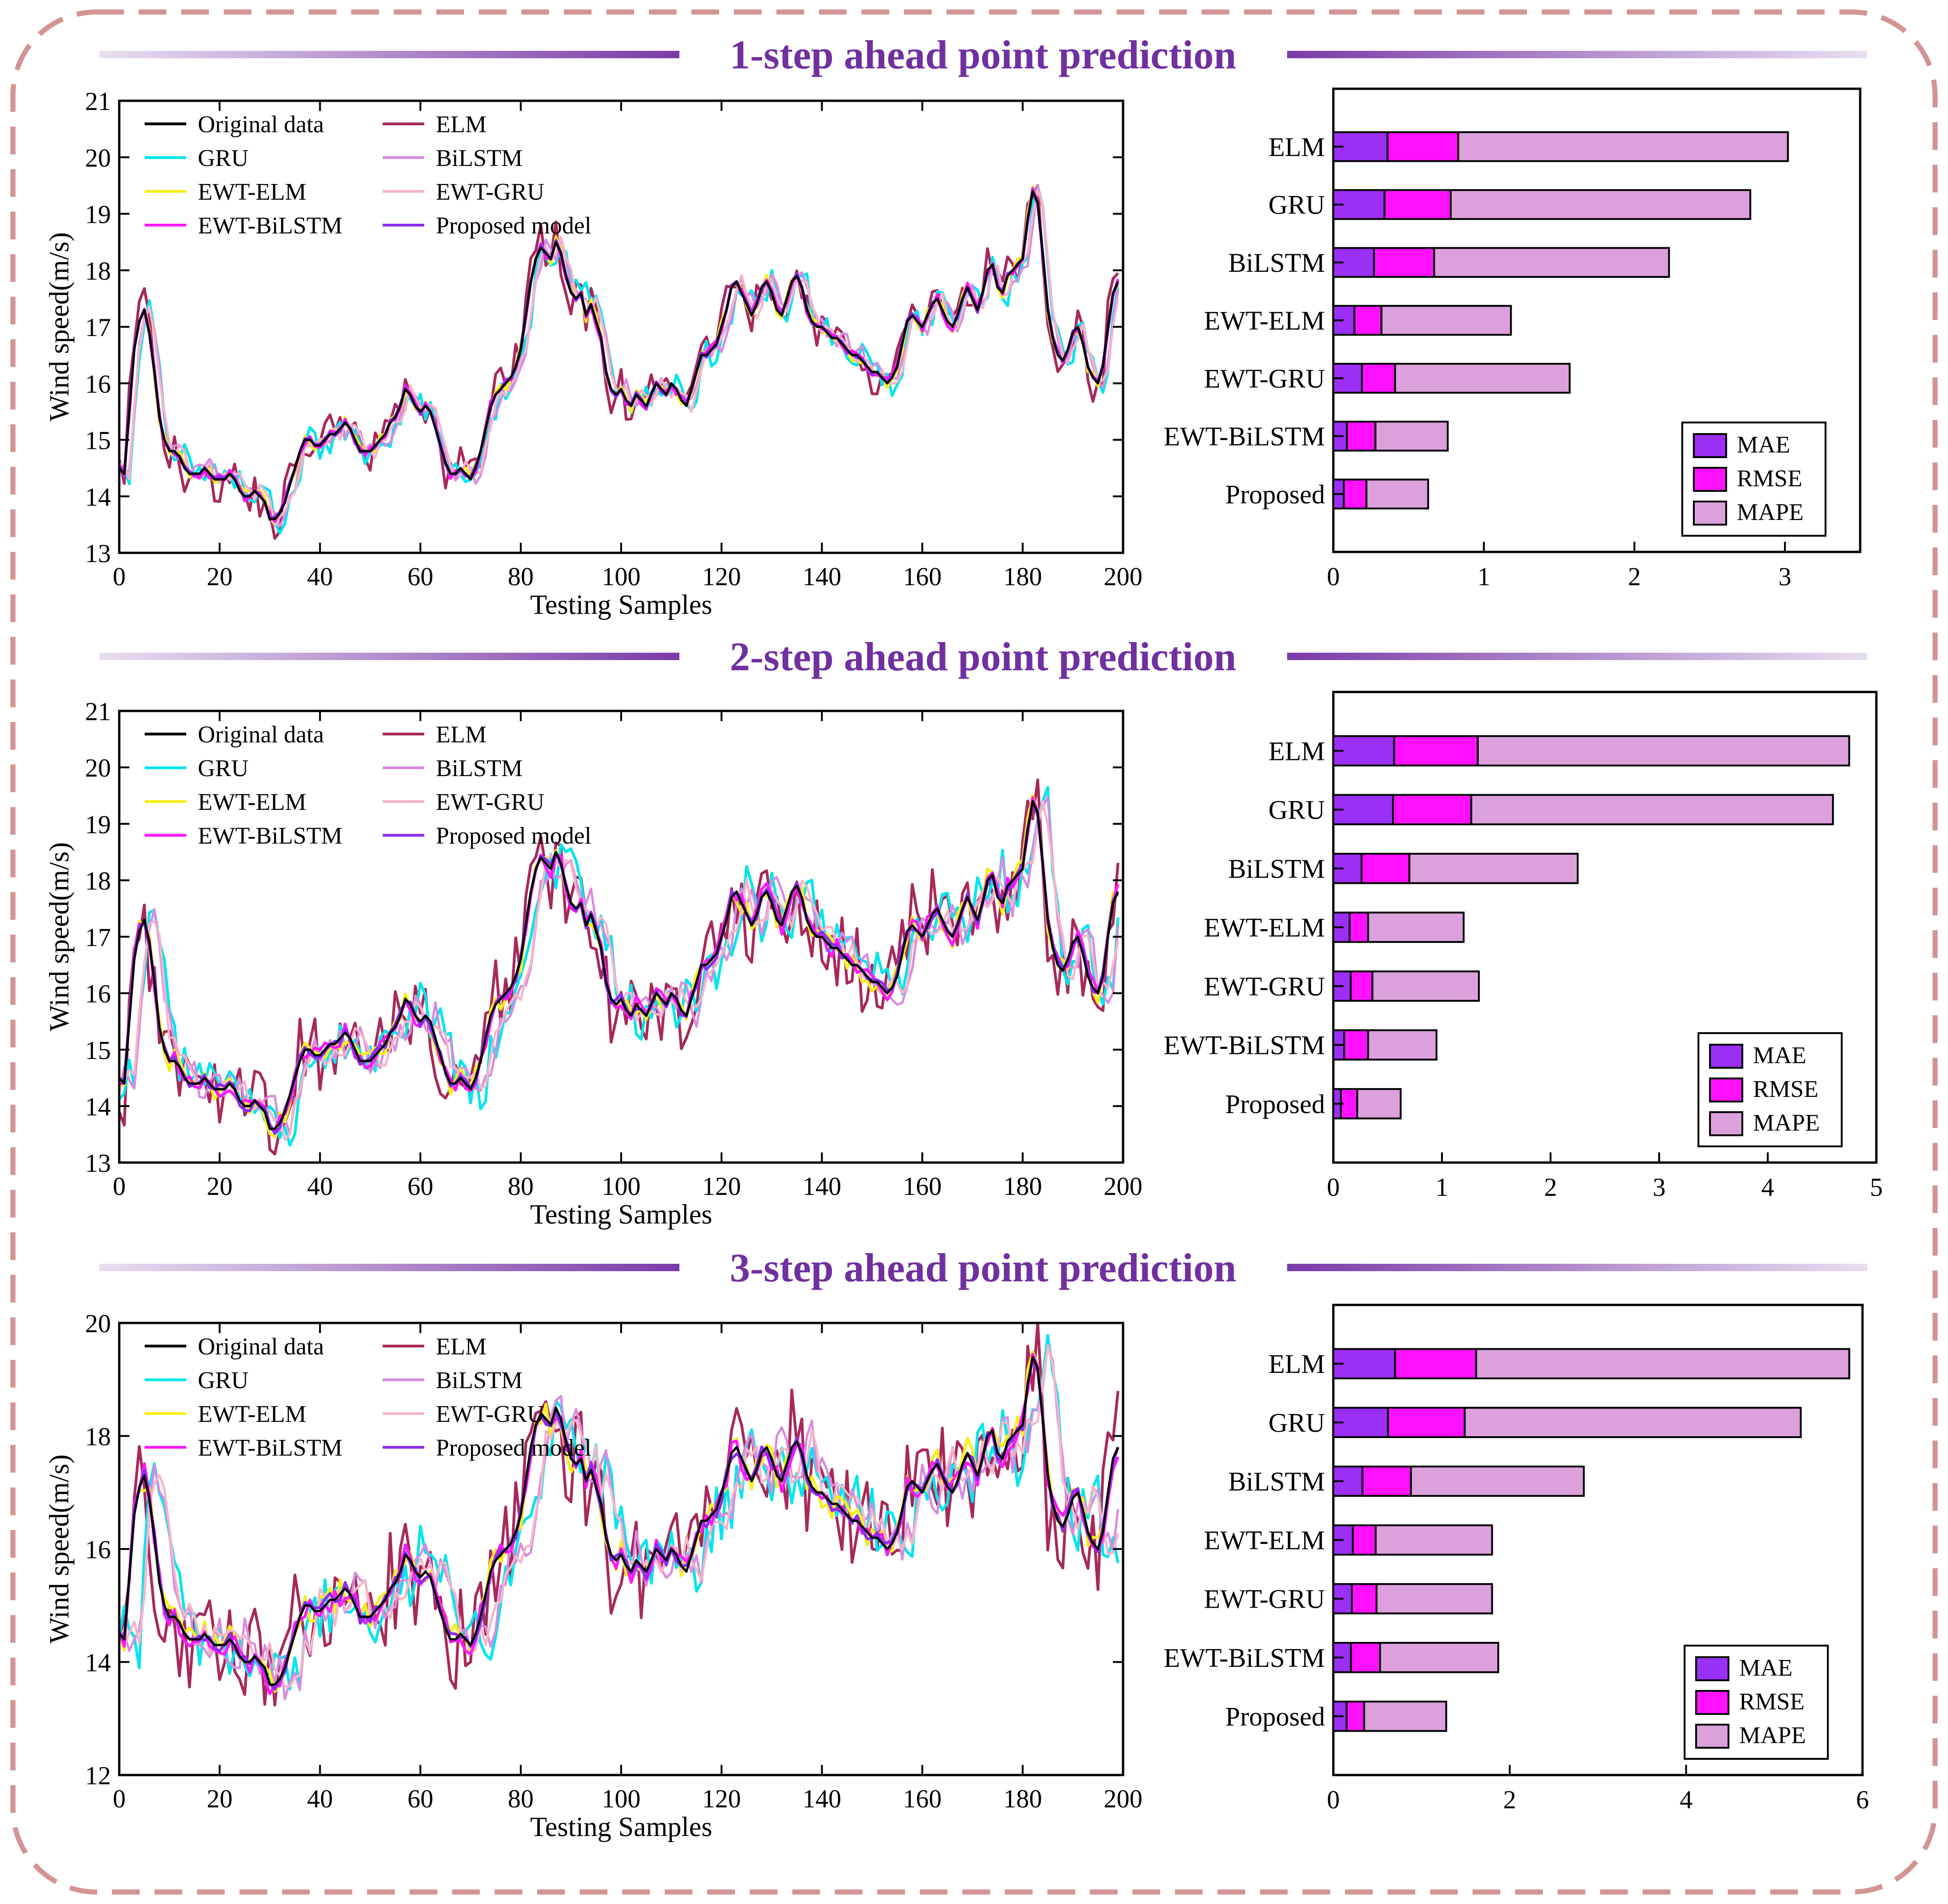 The width and height of the screenshot is (1948, 1904). I want to click on x-tick-label: 180, so click(1022, 1799).